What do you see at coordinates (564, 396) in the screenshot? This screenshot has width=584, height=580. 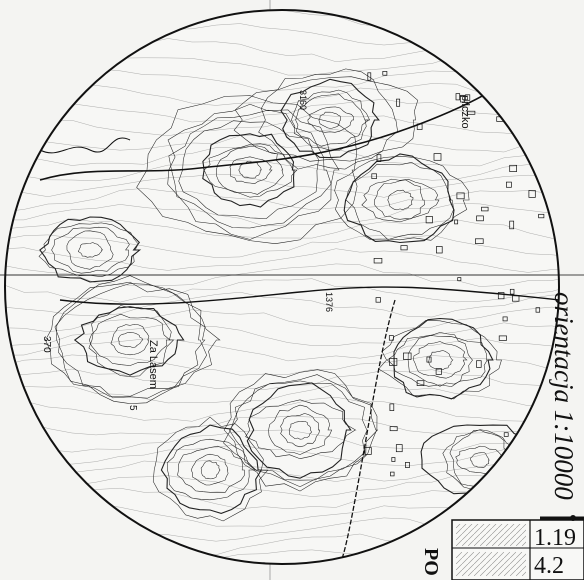 I see `orientation-text: orientacja 1:10000` at bounding box center [564, 396].